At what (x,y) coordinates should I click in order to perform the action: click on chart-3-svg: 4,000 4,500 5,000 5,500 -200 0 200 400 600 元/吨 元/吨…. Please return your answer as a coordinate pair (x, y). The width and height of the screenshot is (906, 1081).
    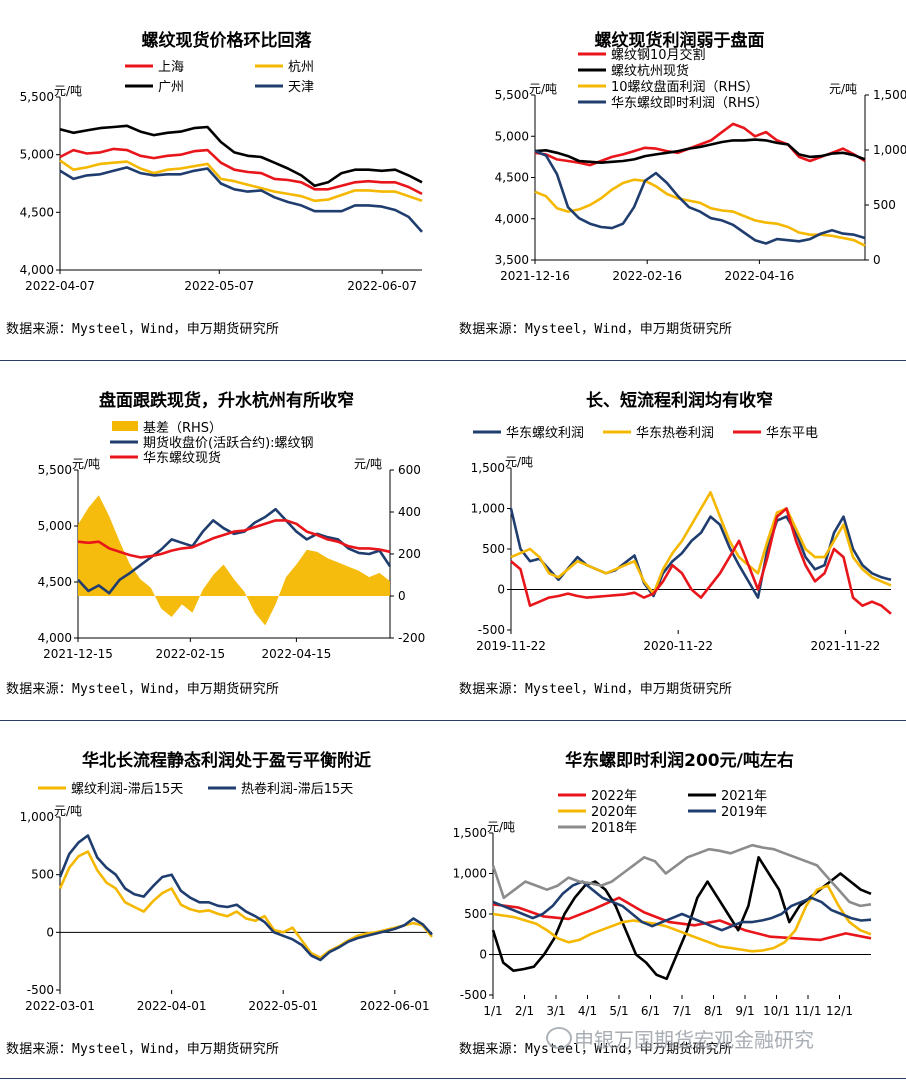
    Looking at the image, I should click on (231, 541).